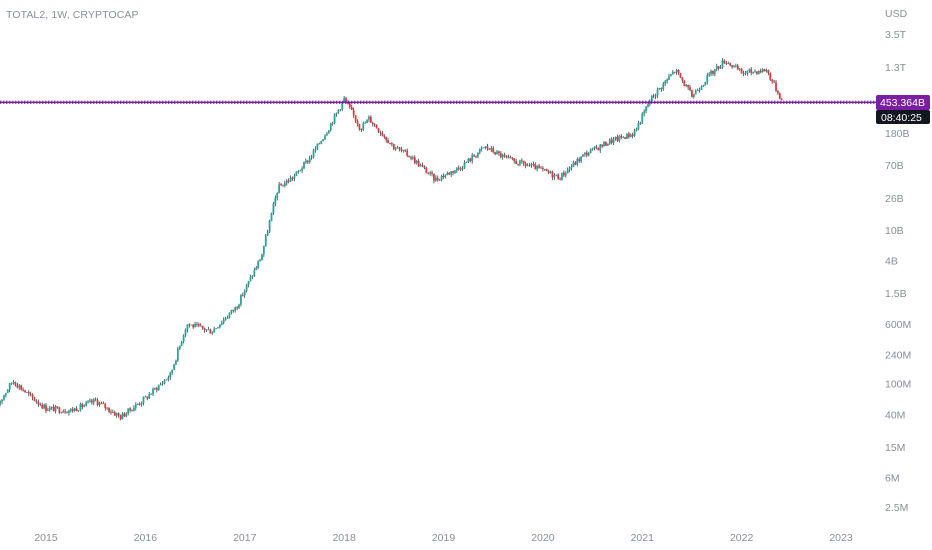 This screenshot has width=932, height=550. What do you see at coordinates (902, 103) in the screenshot?
I see `price-badge-value: 453.364B` at bounding box center [902, 103].